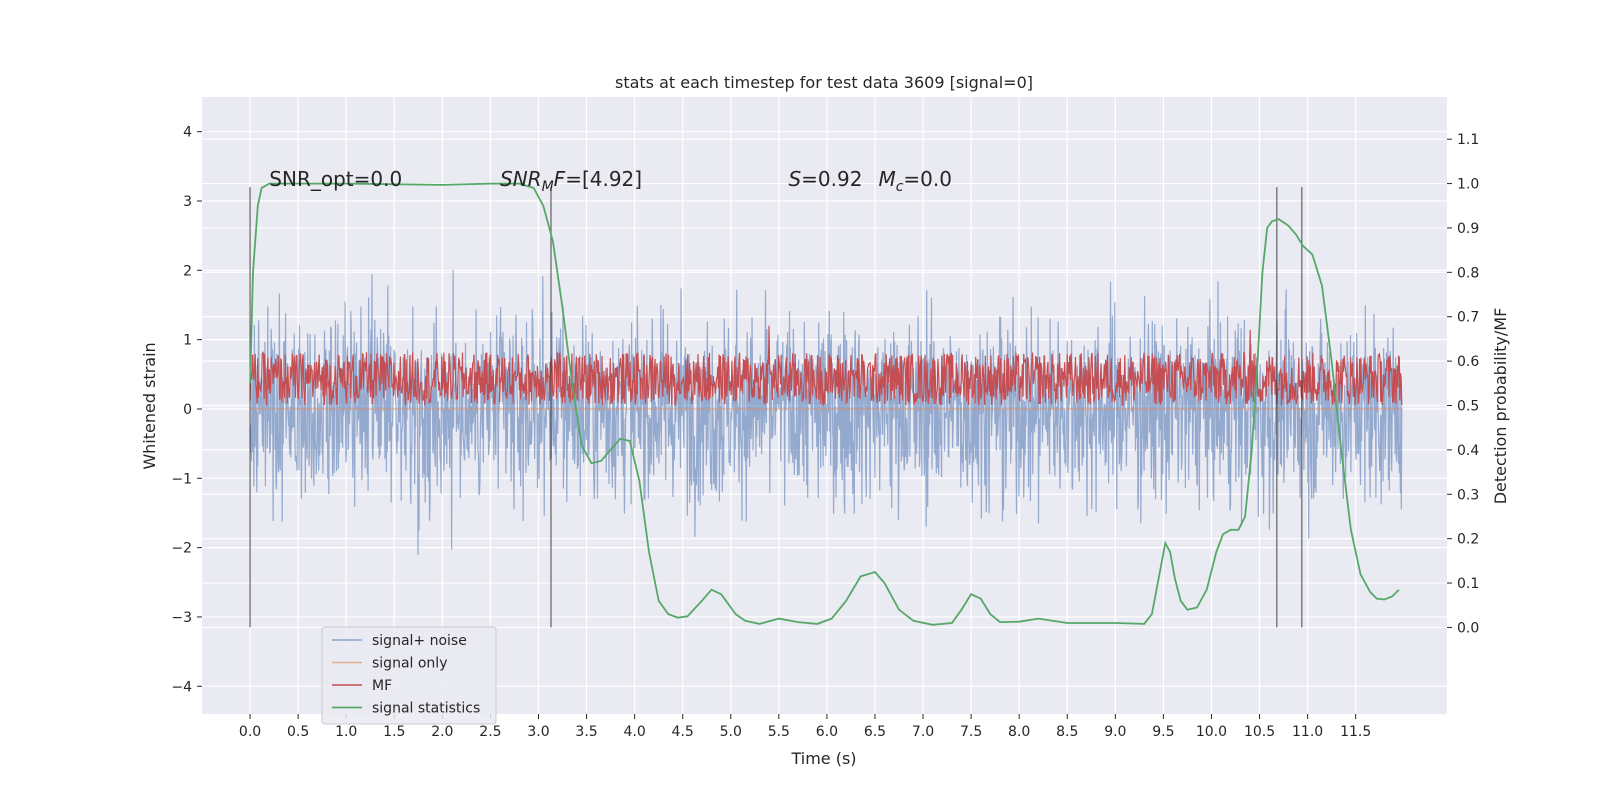 This screenshot has width=1600, height=800. I want to click on x-tick-label: 6.5, so click(875, 732).